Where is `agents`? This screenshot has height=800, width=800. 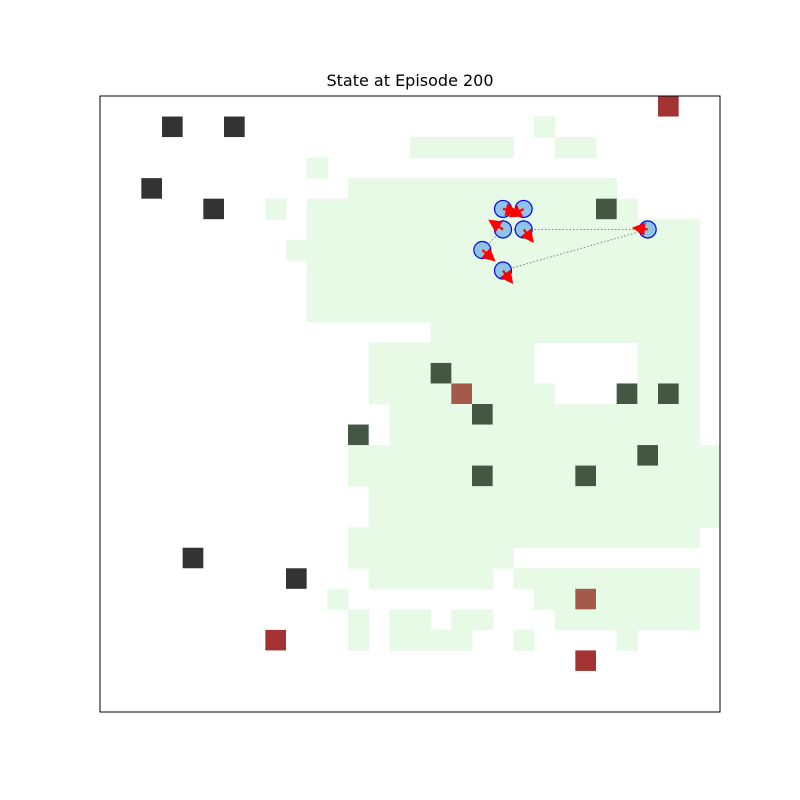
agents is located at coordinates (565, 242).